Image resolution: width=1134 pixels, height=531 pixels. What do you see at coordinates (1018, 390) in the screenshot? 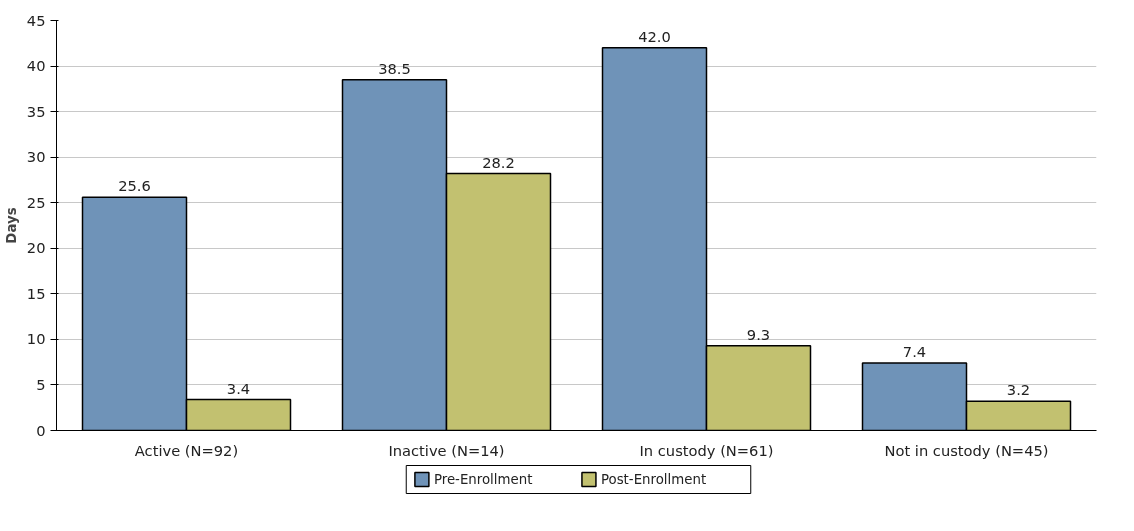
I see `text: 3.2` at bounding box center [1018, 390].